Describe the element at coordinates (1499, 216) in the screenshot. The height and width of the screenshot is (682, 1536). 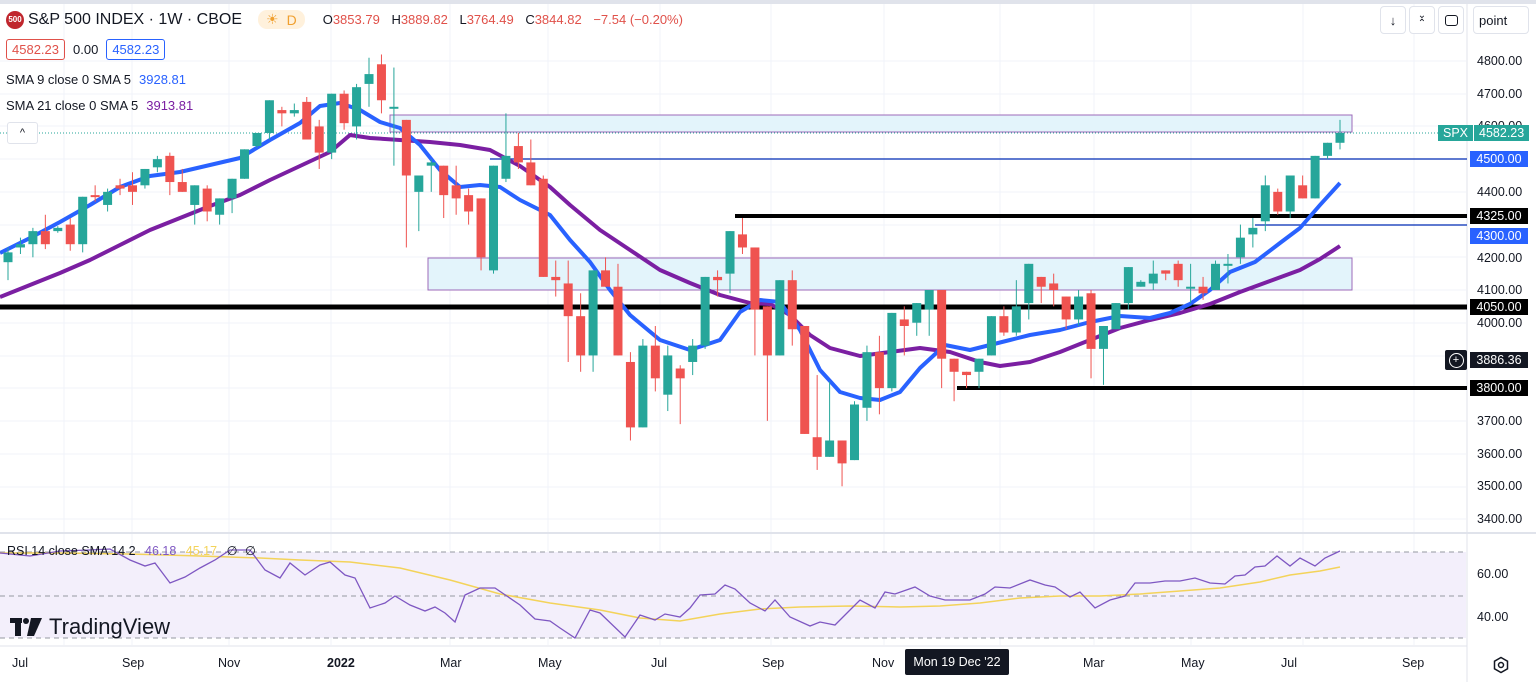
I see `price-level-tag: 4325.00` at that location.